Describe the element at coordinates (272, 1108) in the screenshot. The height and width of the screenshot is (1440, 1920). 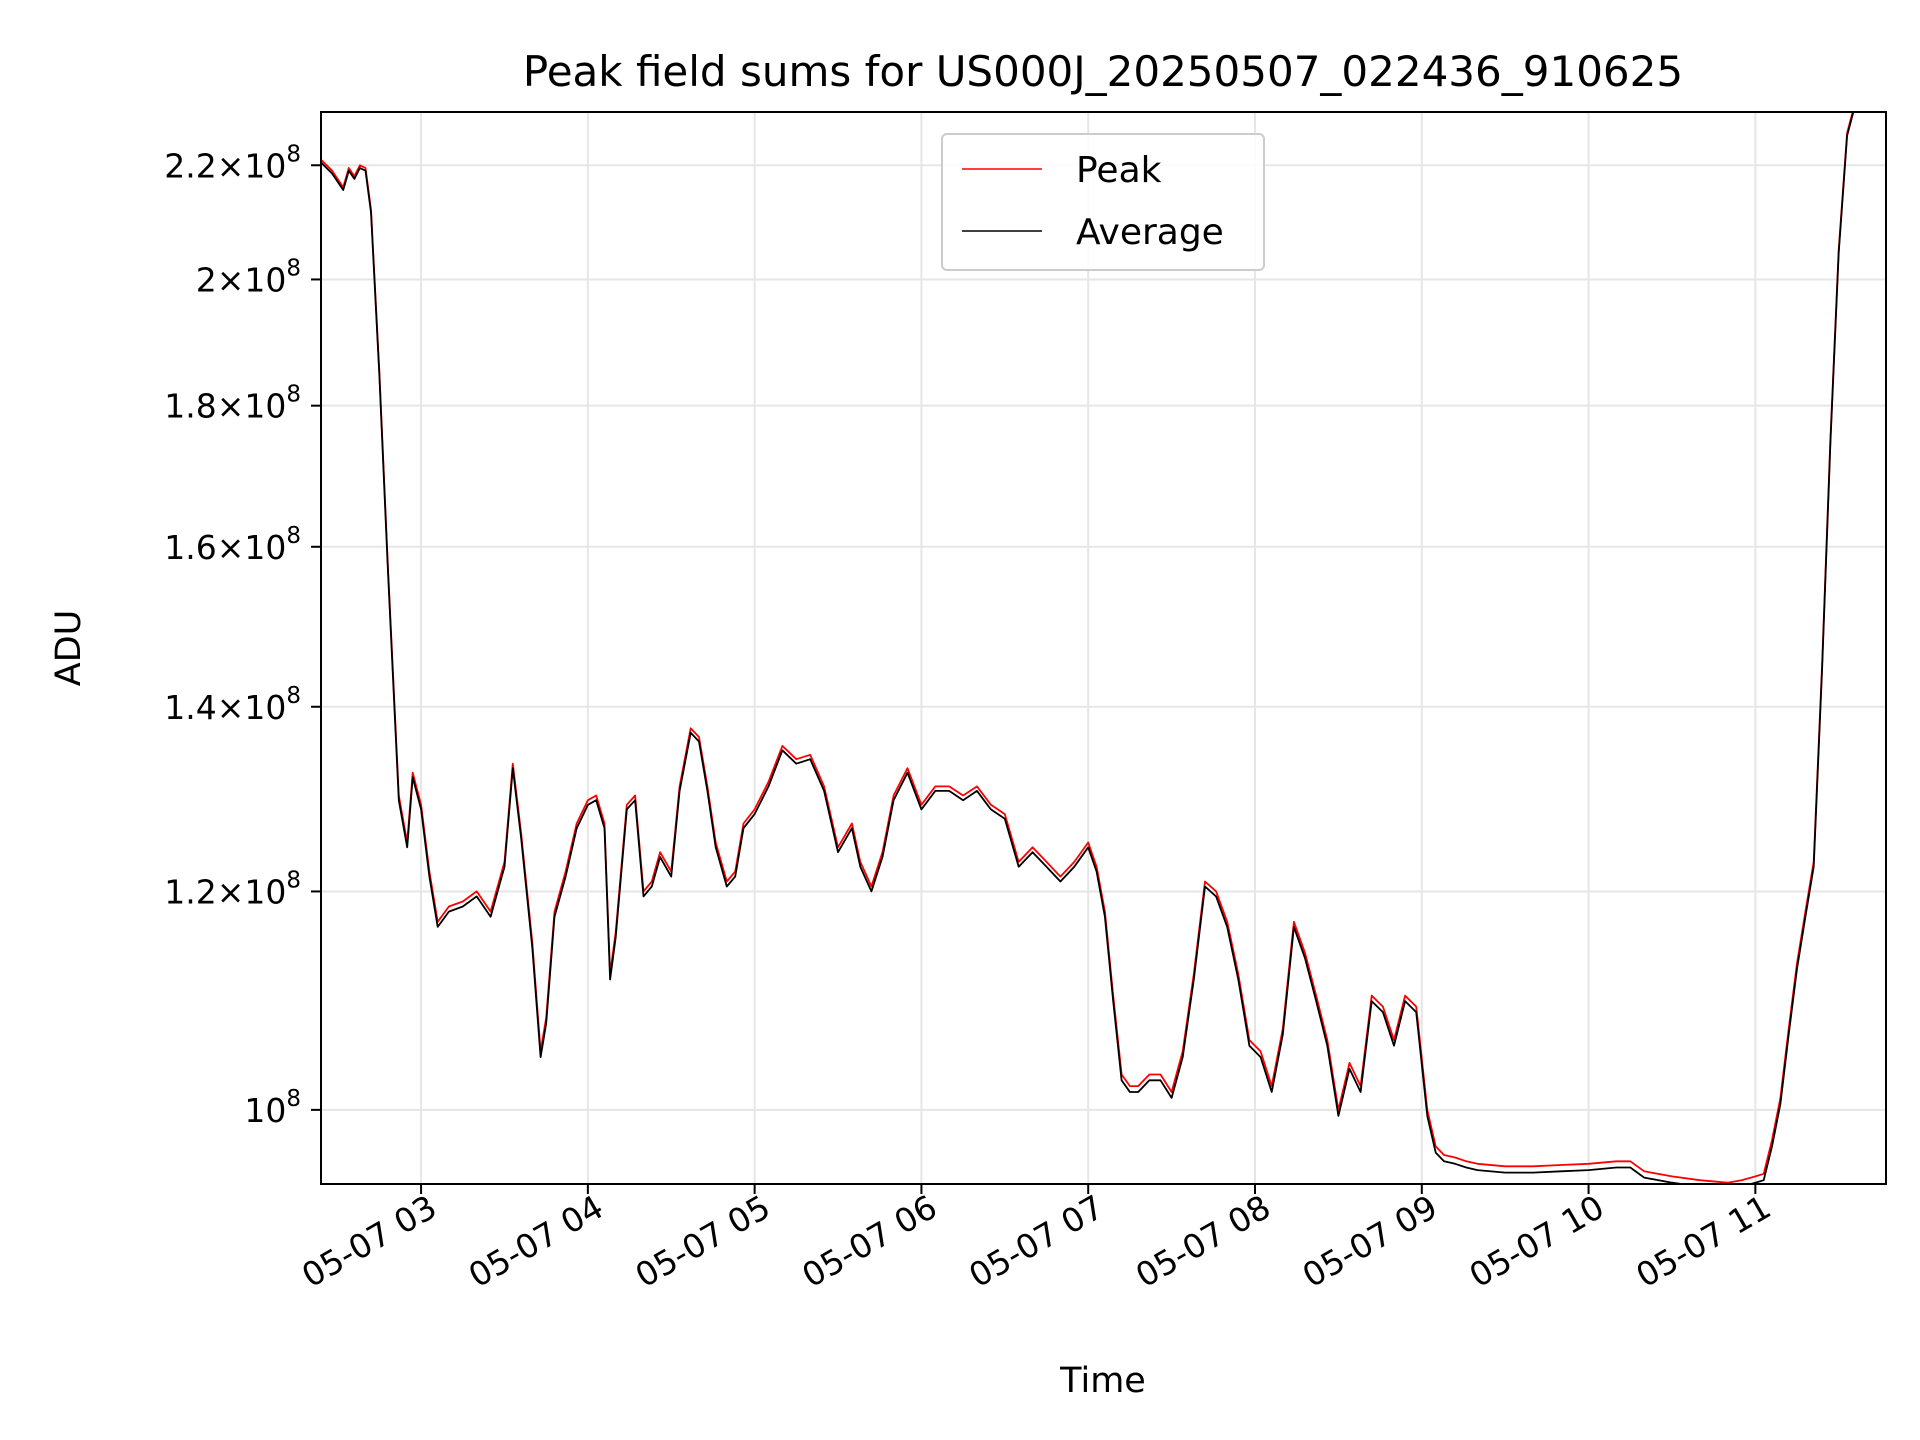
I see `y-tick-label-0: 108` at that location.